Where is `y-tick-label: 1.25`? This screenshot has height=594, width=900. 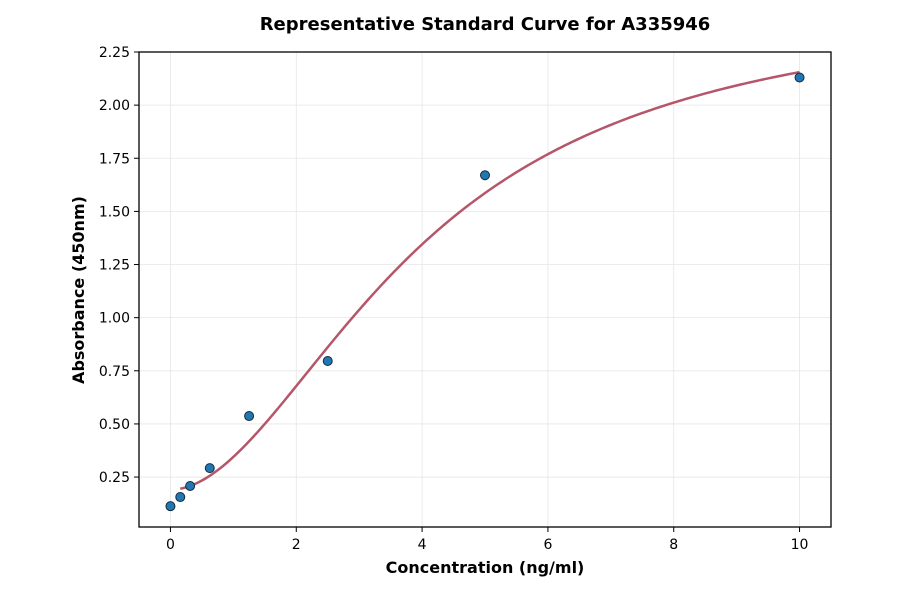
y-tick-label: 1.25 is located at coordinates (114, 266).